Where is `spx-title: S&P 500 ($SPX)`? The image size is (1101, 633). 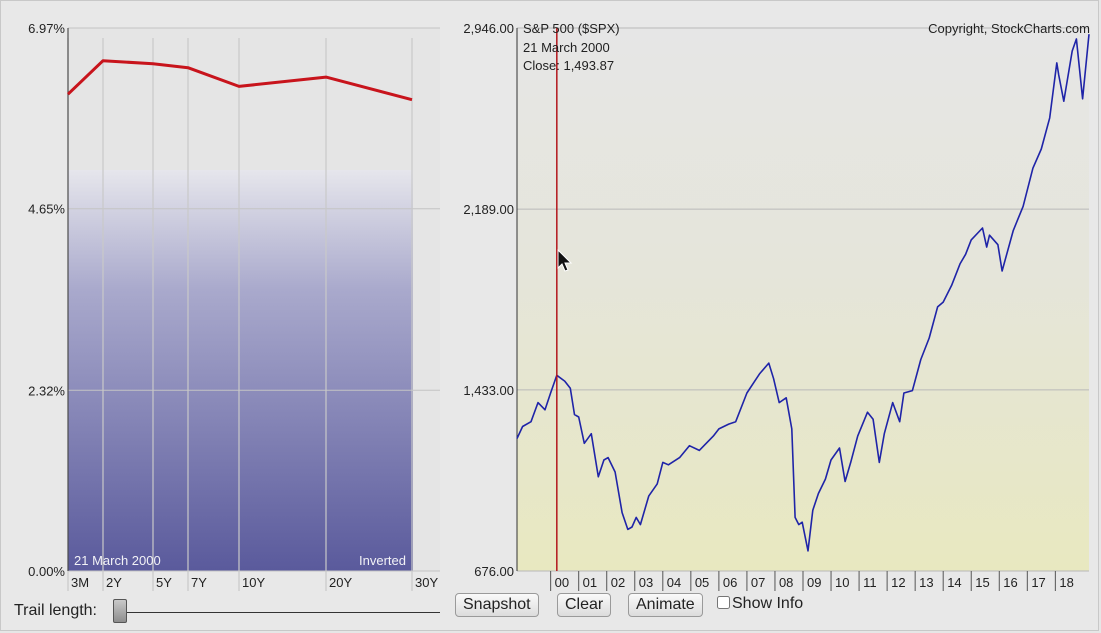
spx-title: S&P 500 ($SPX) is located at coordinates (571, 28).